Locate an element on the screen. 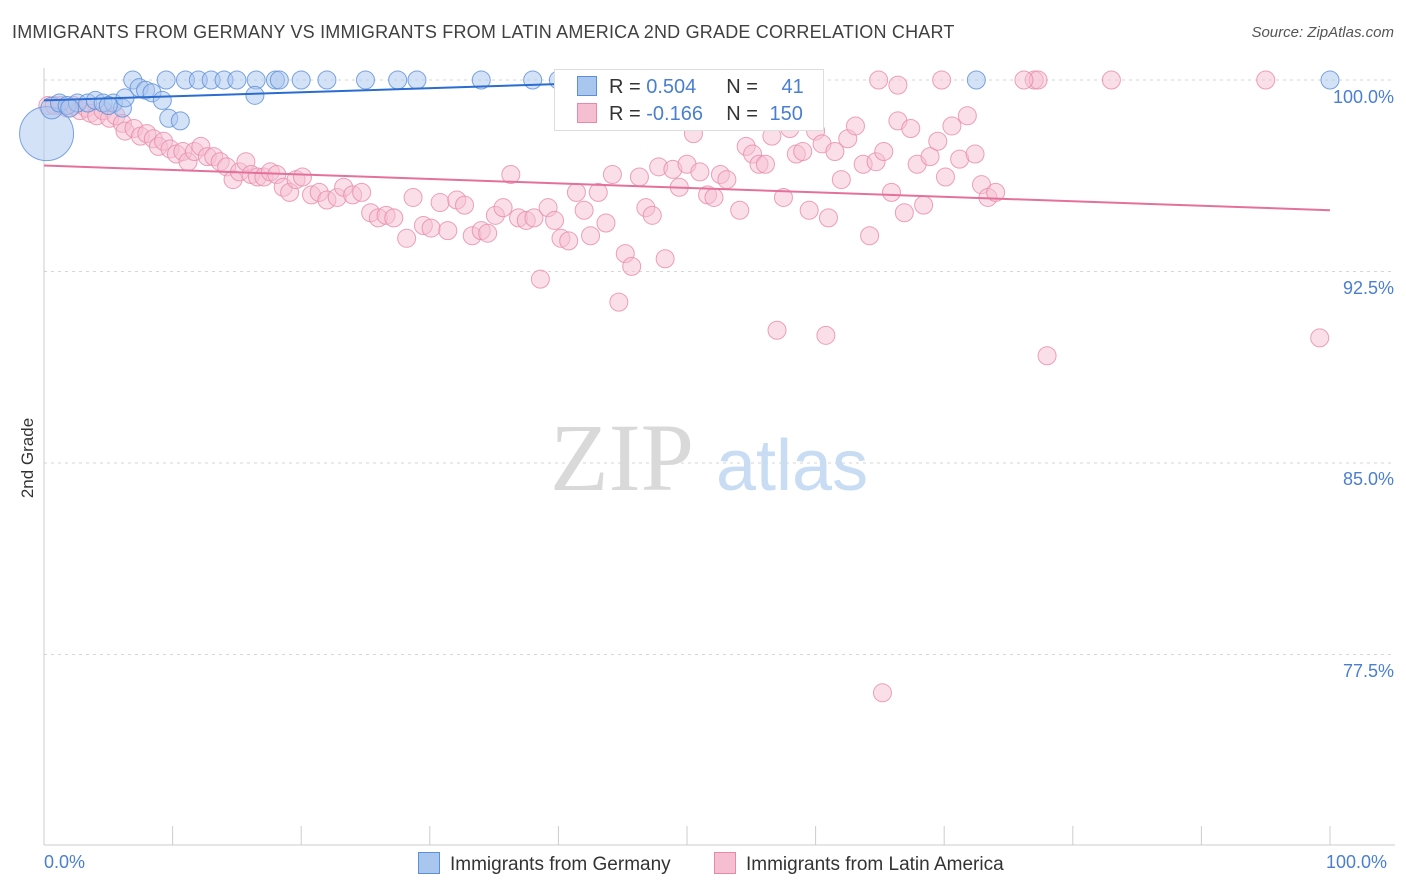  y-tick-92-5: 92.5% is located at coordinates (1368, 288).